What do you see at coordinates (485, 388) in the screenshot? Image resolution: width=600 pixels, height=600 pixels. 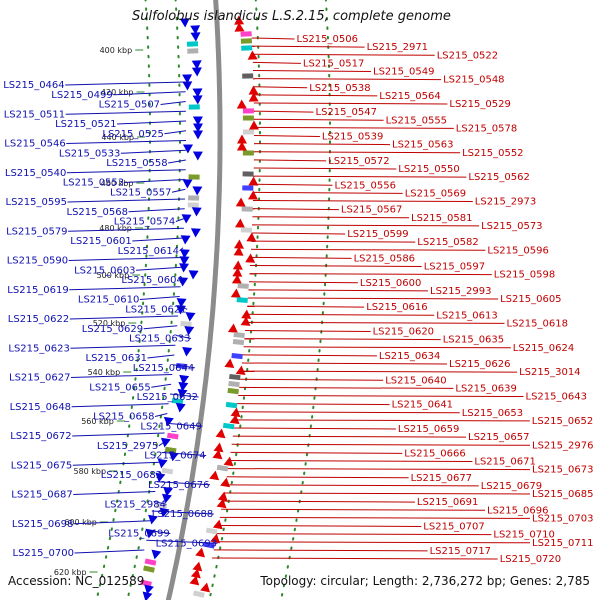 I see `forward-gene-label: LS215_0639` at bounding box center [485, 388].